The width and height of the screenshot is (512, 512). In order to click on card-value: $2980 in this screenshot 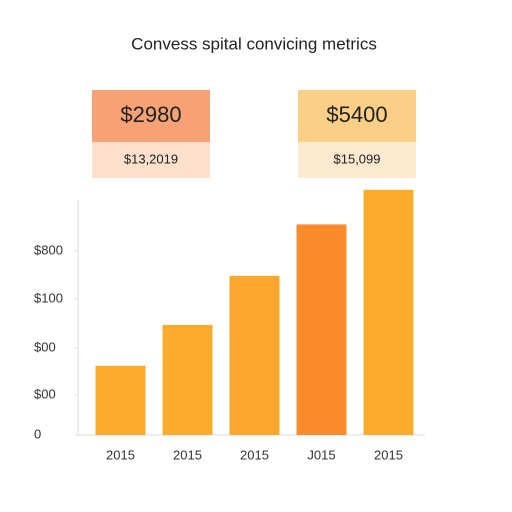, I will do `click(150, 114)`.